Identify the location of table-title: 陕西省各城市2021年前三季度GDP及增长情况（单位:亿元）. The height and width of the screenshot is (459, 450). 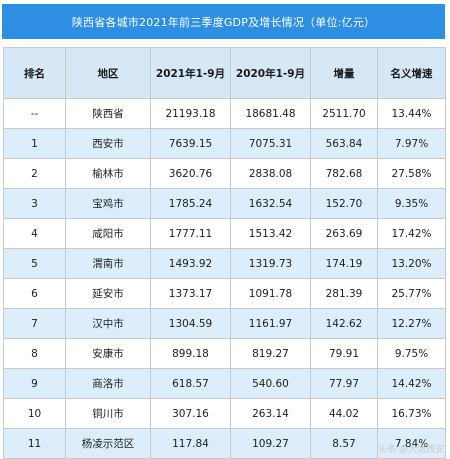
(223, 21).